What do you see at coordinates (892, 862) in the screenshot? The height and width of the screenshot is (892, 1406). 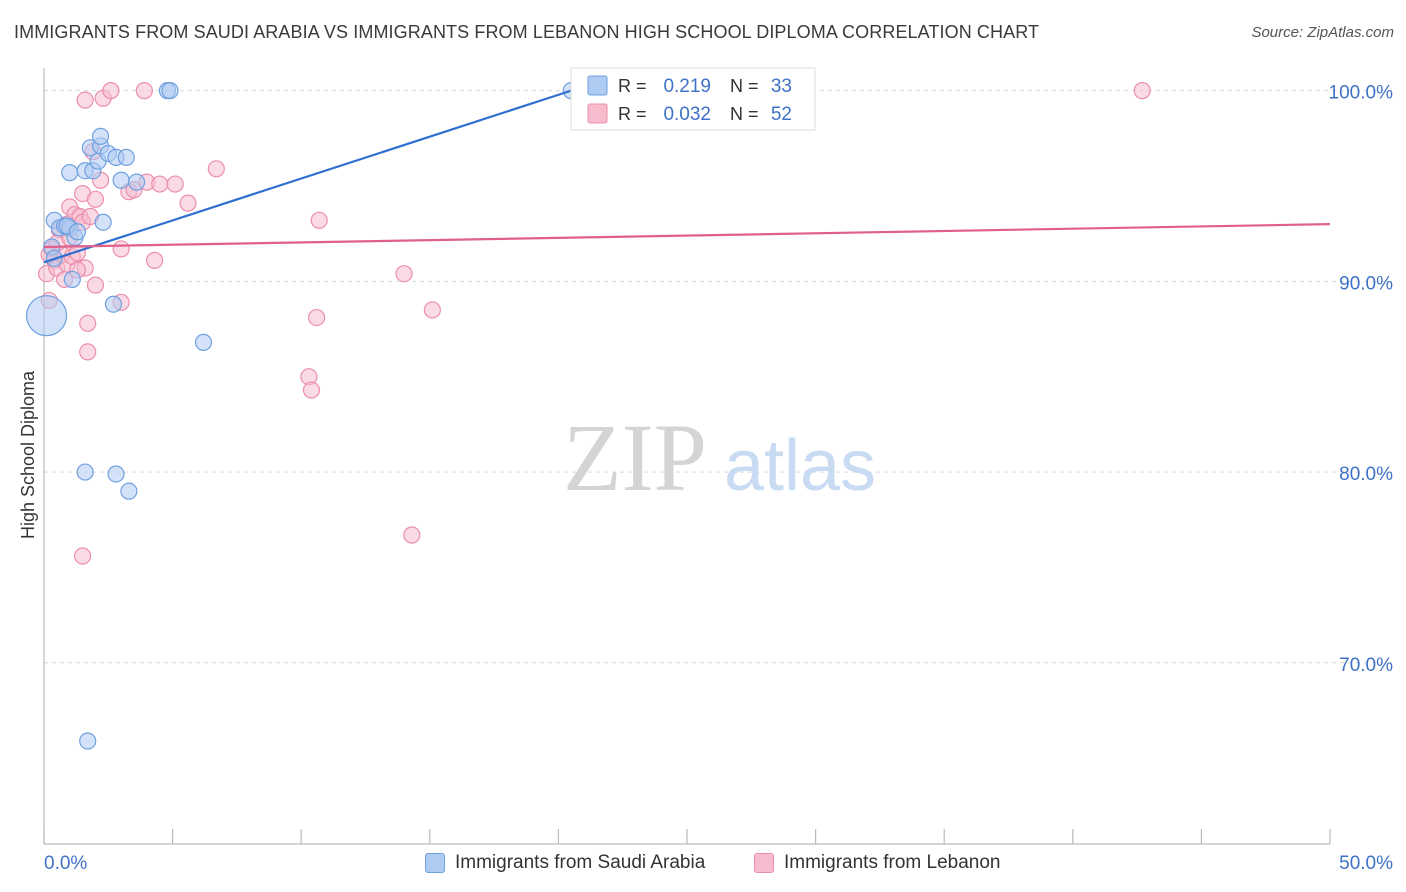 I see `legend-label: Immigrants from Lebanon` at bounding box center [892, 862].